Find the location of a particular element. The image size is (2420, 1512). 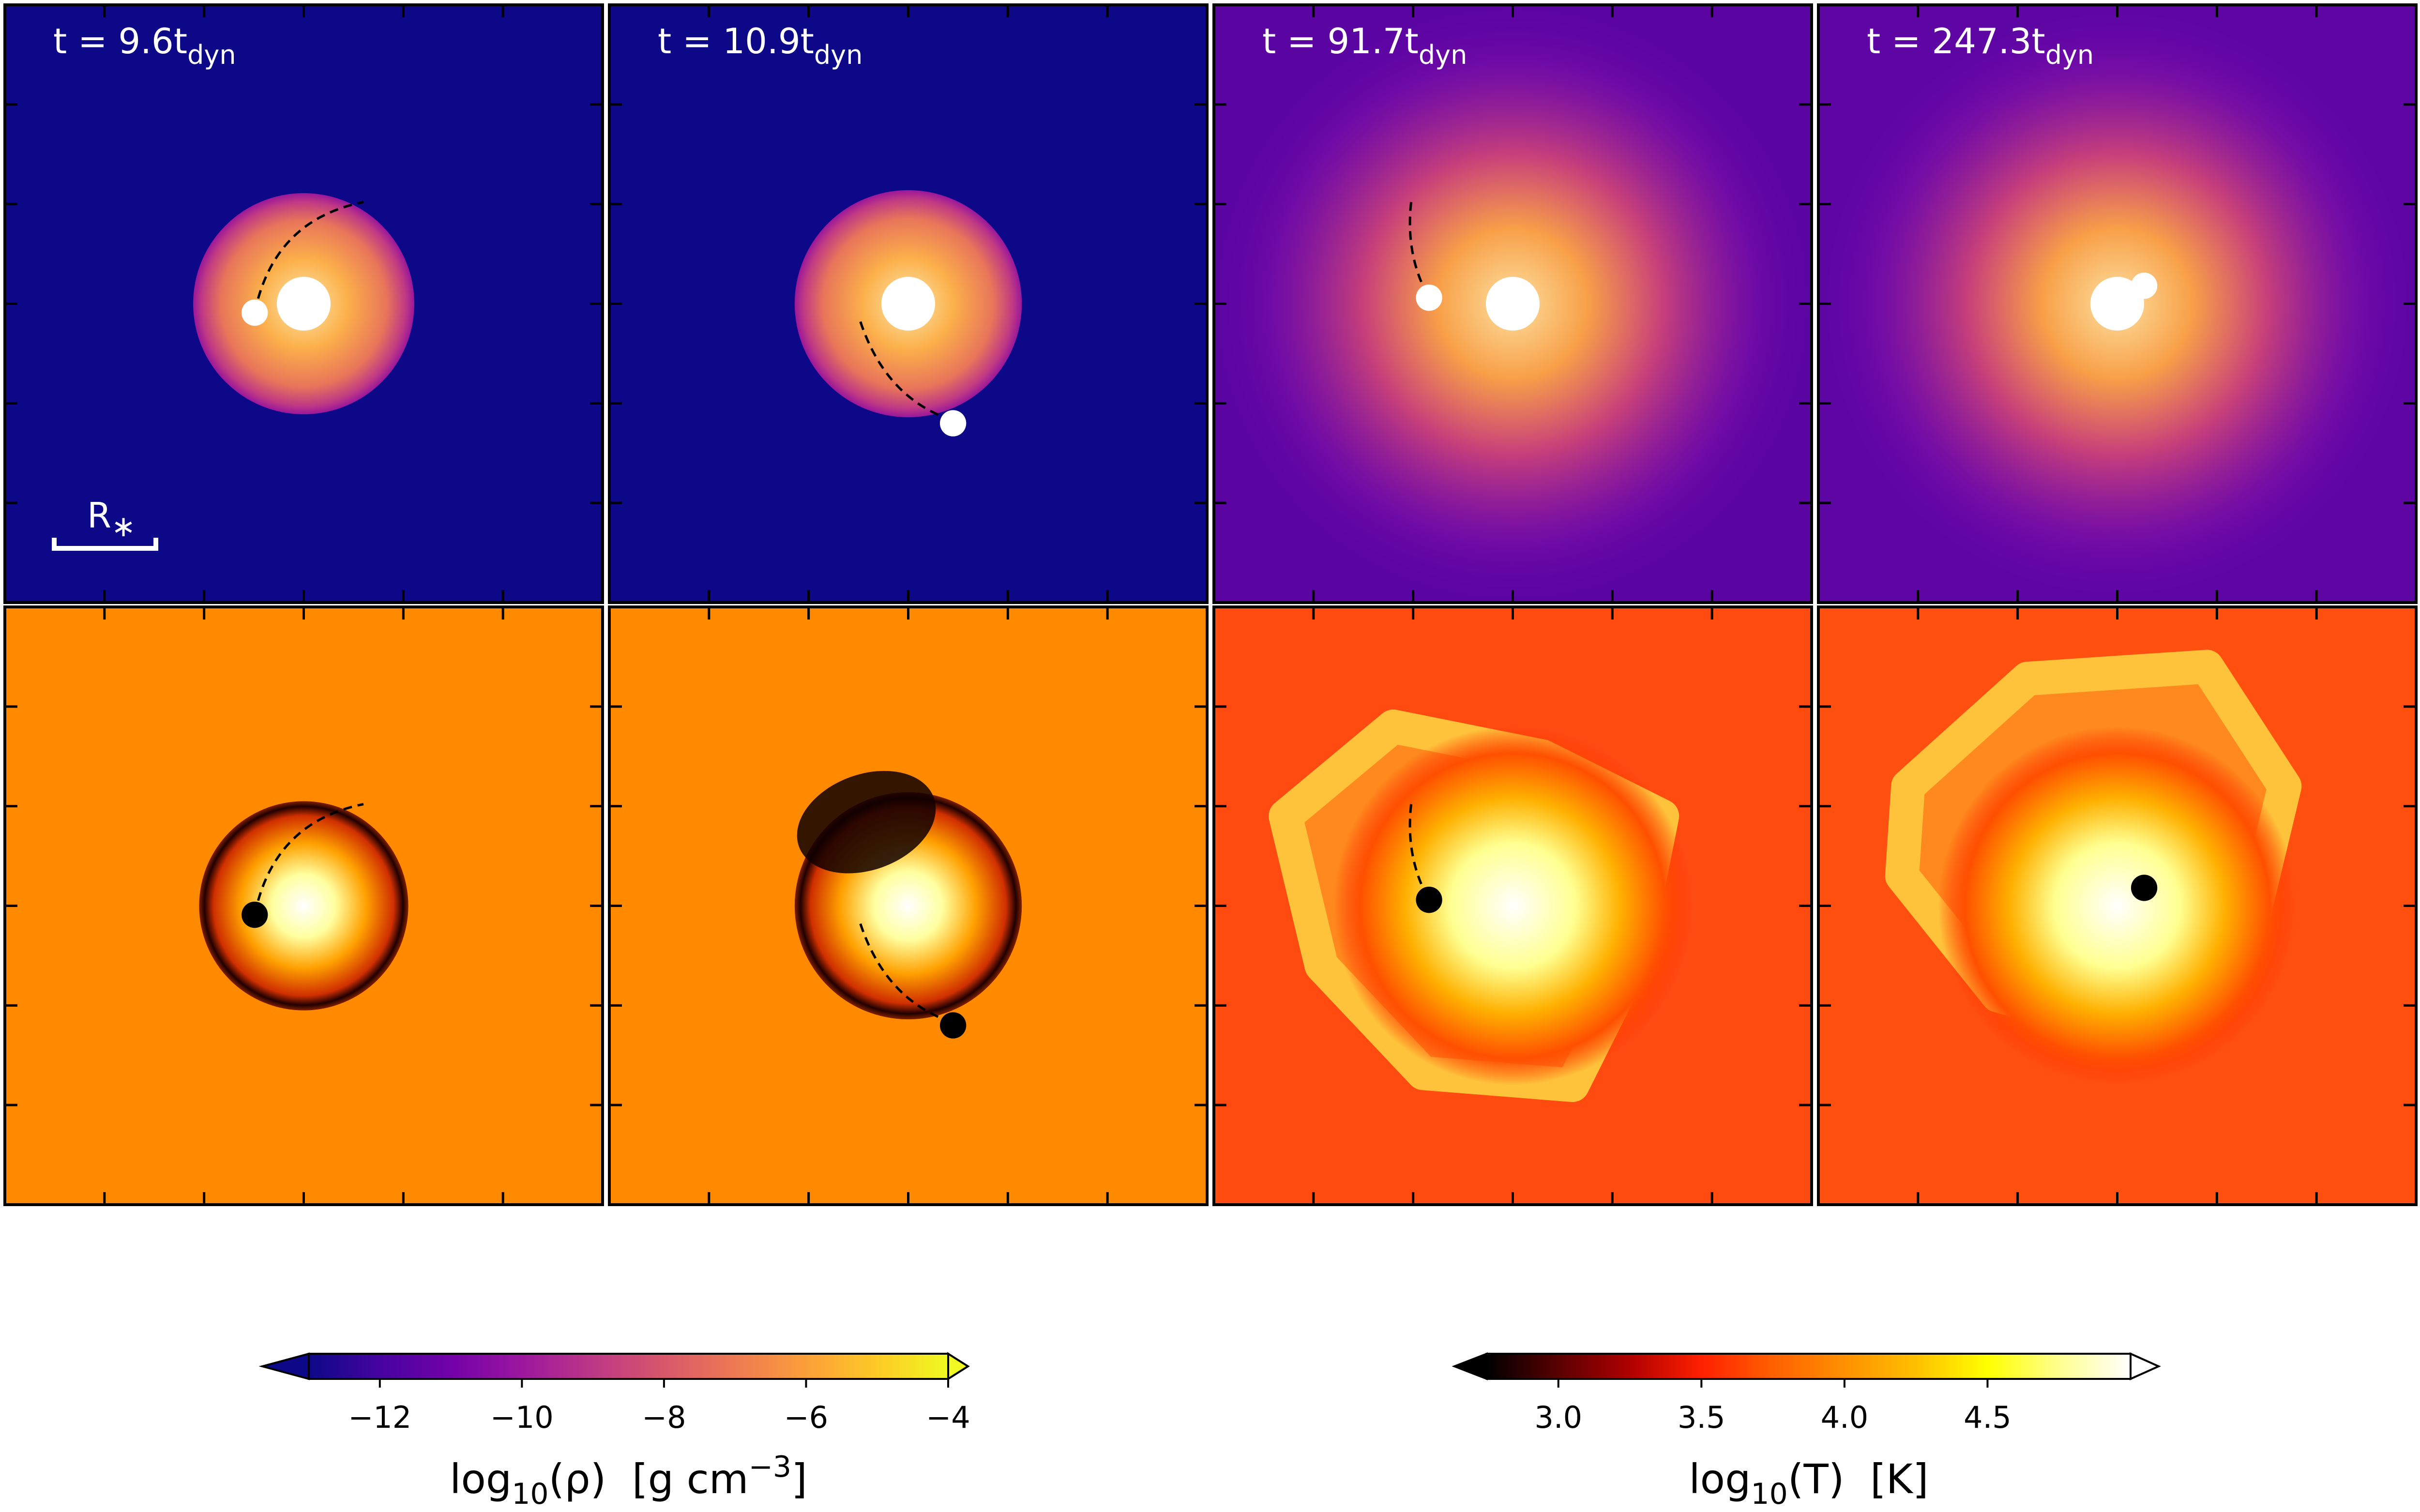

label-part: ] is located at coordinates (799, 1479).